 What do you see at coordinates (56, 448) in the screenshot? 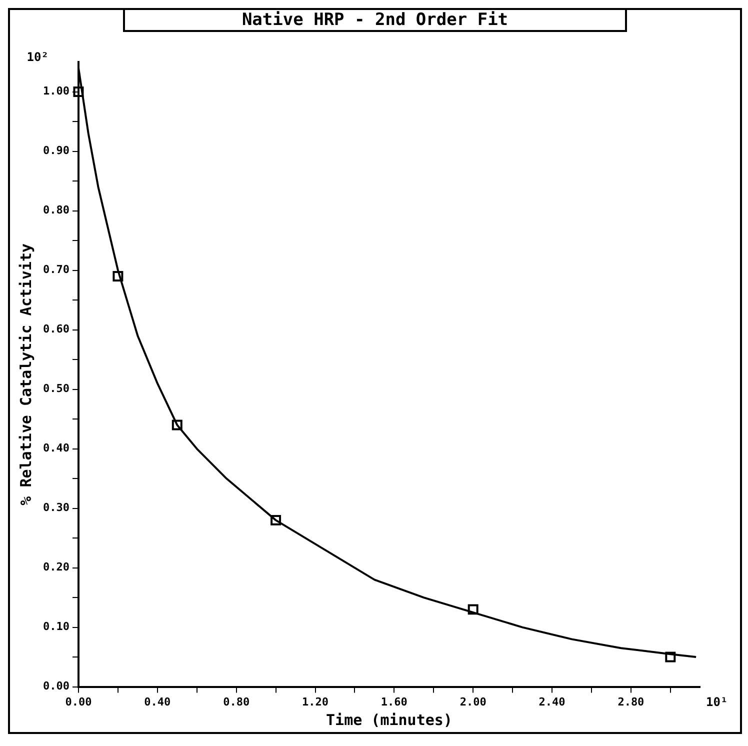
I see `y-tick-label: 0.40` at bounding box center [56, 448].